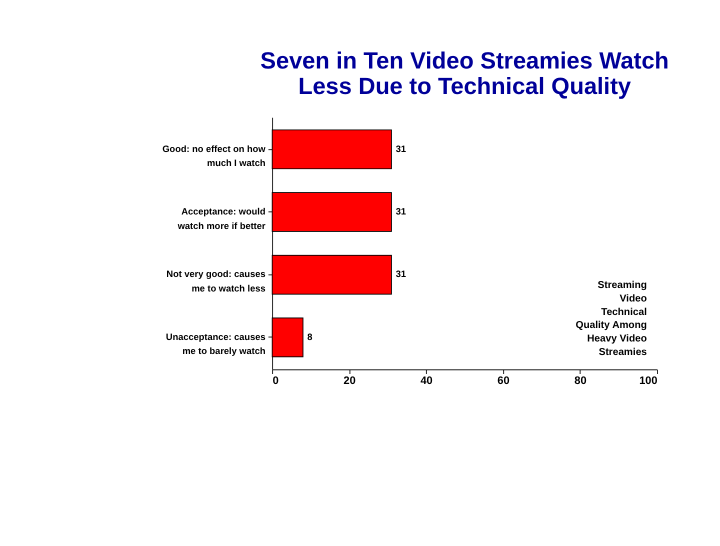  What do you see at coordinates (648, 381) in the screenshot?
I see `x-tick-label: 100` at bounding box center [648, 381].